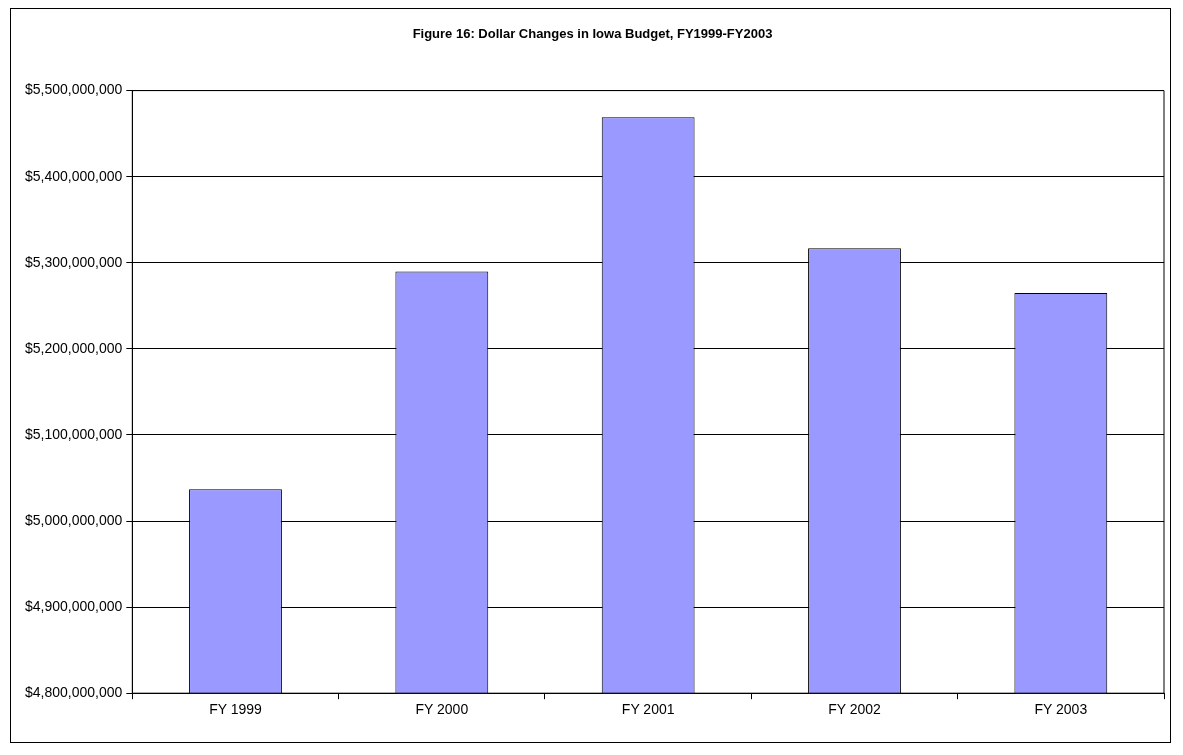 Image resolution: width=1183 pixels, height=755 pixels. Describe the element at coordinates (73, 692) in the screenshot. I see `y-tick-label: $4,800,000,000` at that location.